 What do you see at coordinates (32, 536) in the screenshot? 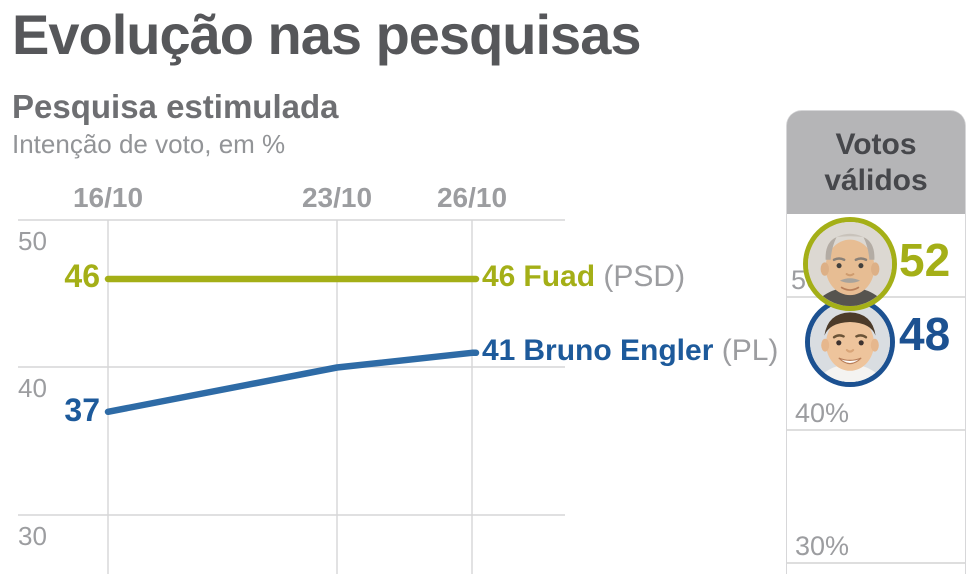
I see `y-tick-30: 30` at bounding box center [32, 536].